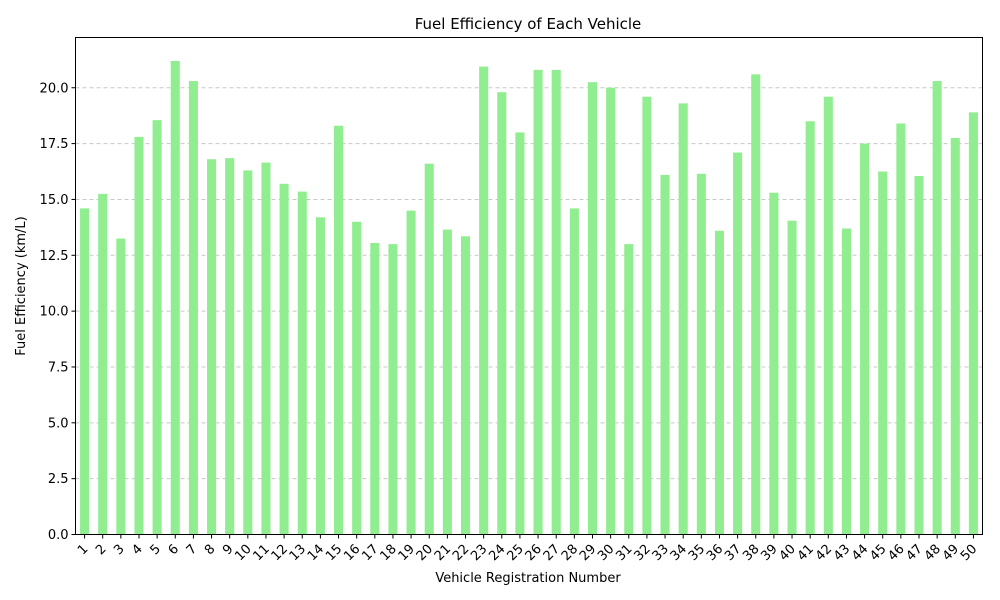 Image resolution: width=1000 pixels, height=600 pixels. What do you see at coordinates (58, 479) in the screenshot?
I see `y-tick-label: 2.5` at bounding box center [58, 479].